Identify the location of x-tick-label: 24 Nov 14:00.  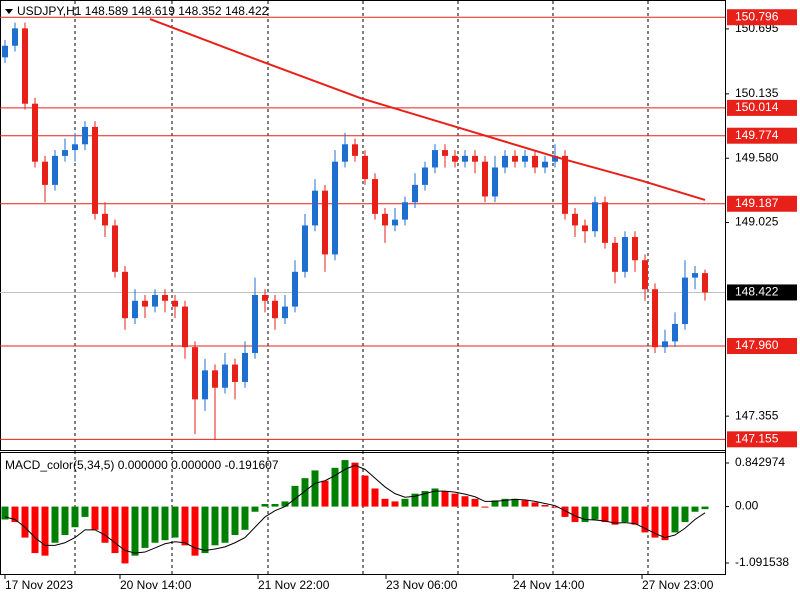
(549, 585).